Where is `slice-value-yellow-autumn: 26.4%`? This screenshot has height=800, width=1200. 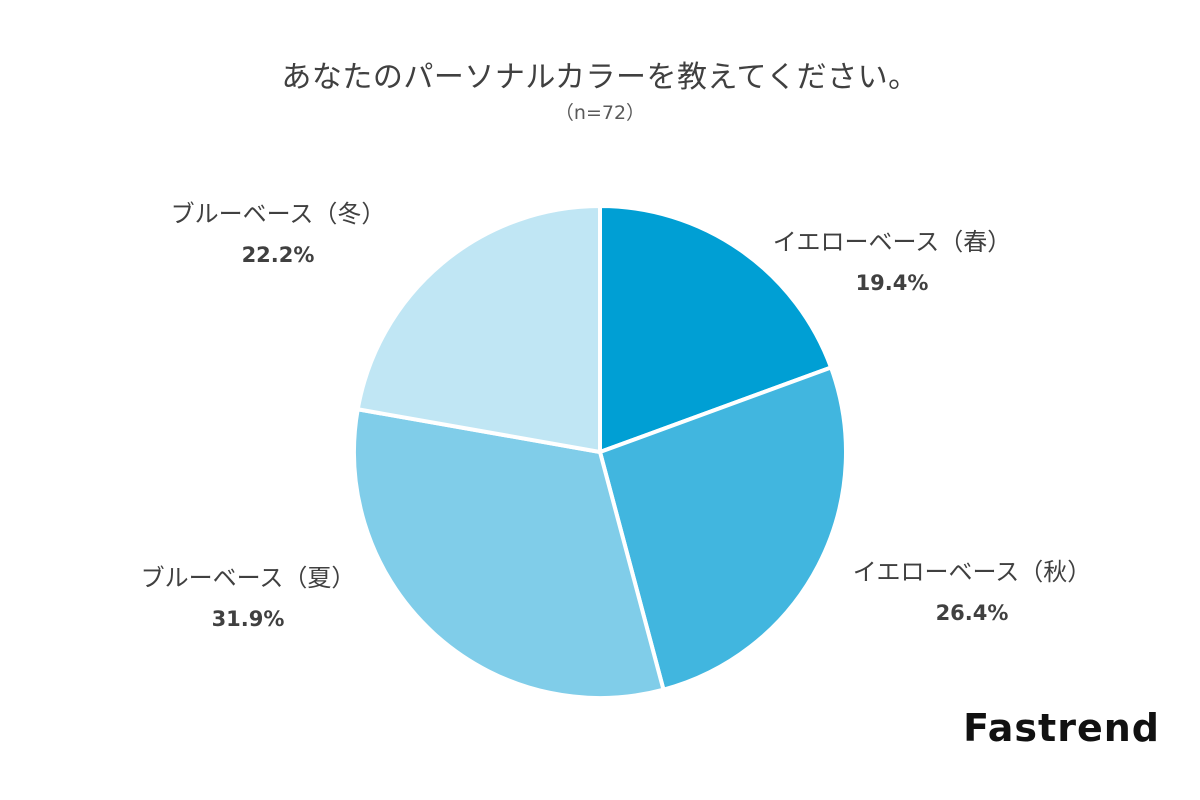 slice-value-yellow-autumn: 26.4% is located at coordinates (972, 613).